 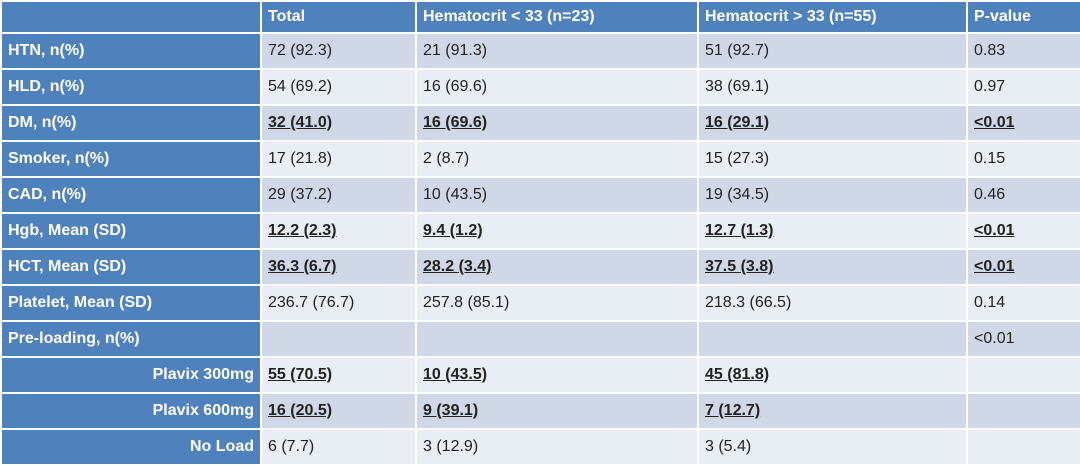 I want to click on table-row: Pre-loading, n(%) <0.01, so click(x=540, y=339).